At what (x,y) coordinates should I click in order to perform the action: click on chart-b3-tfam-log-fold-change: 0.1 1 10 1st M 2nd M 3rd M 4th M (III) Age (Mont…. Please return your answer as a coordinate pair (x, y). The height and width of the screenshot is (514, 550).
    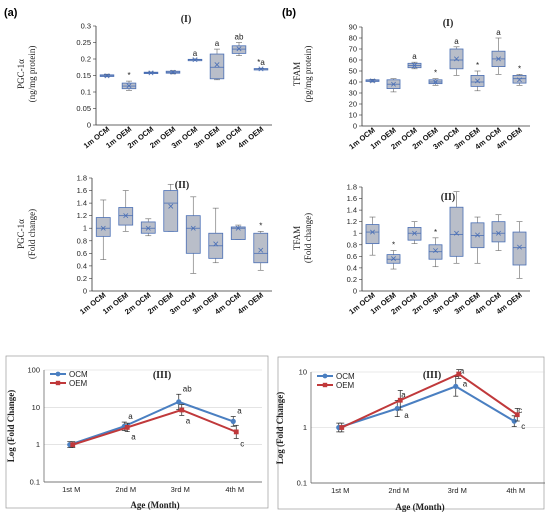
    Looking at the image, I should click on (410, 434).